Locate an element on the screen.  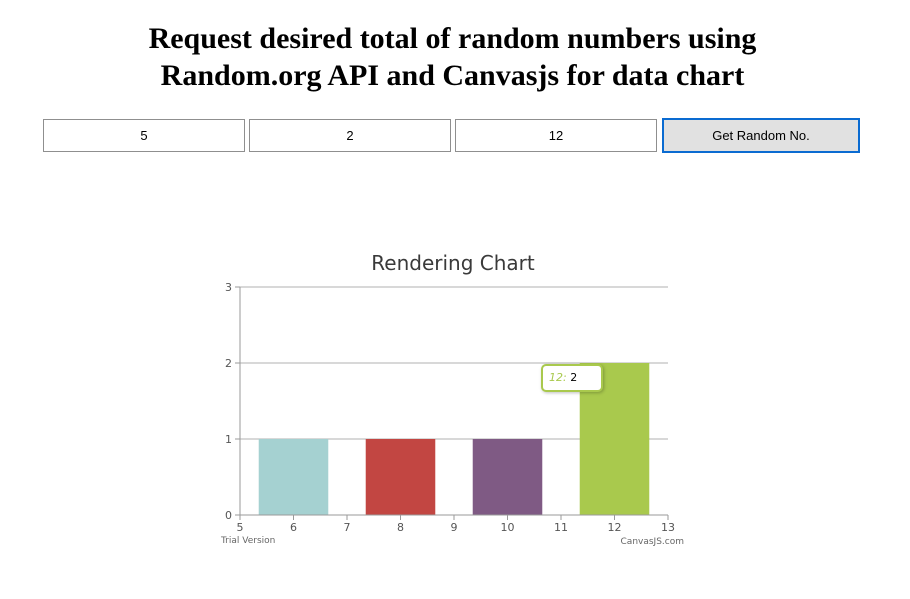
get-random-button: Get Random No. is located at coordinates (761, 135).